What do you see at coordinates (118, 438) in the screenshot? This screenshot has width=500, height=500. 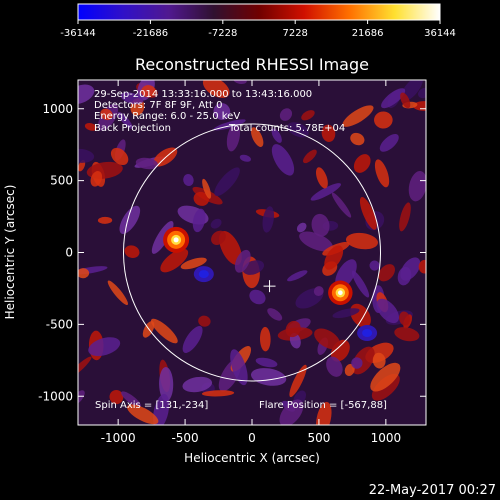 I see `x-tick-label: -1000` at bounding box center [118, 438].